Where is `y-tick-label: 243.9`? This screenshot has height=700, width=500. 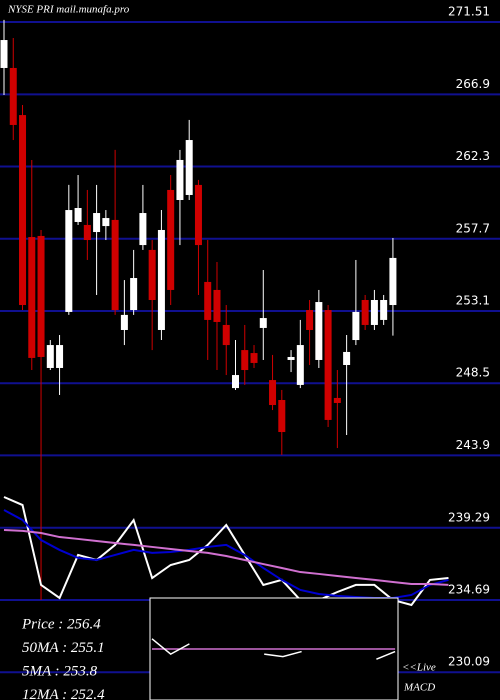
y-tick-label: 243.9 is located at coordinates (473, 445).